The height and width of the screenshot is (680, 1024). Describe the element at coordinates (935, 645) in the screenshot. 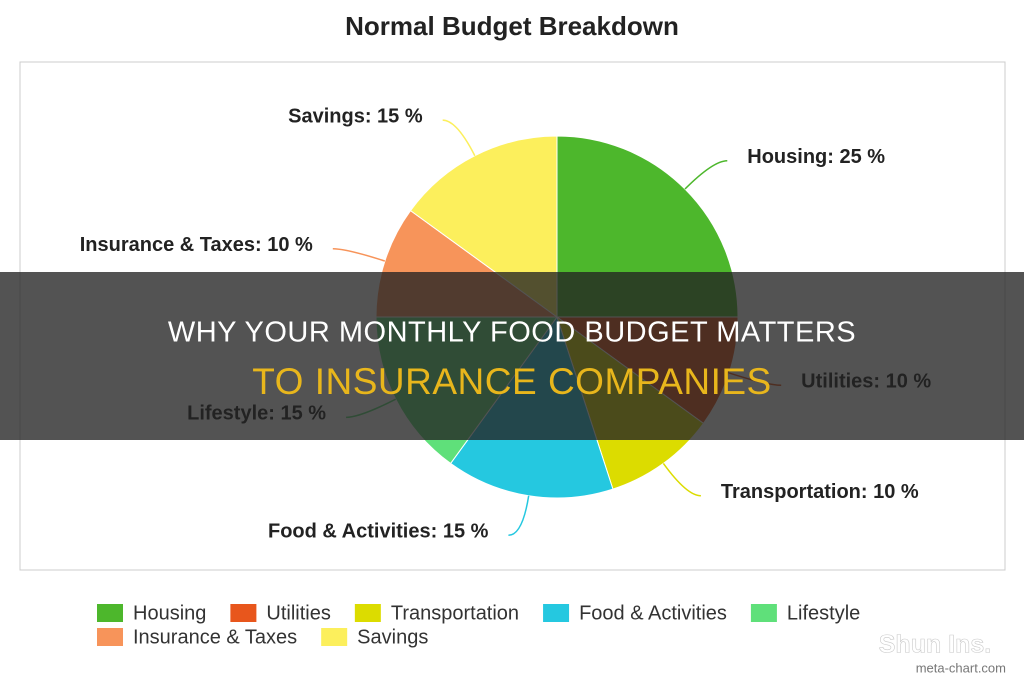

I see `watermark: Shun Ins.` at that location.